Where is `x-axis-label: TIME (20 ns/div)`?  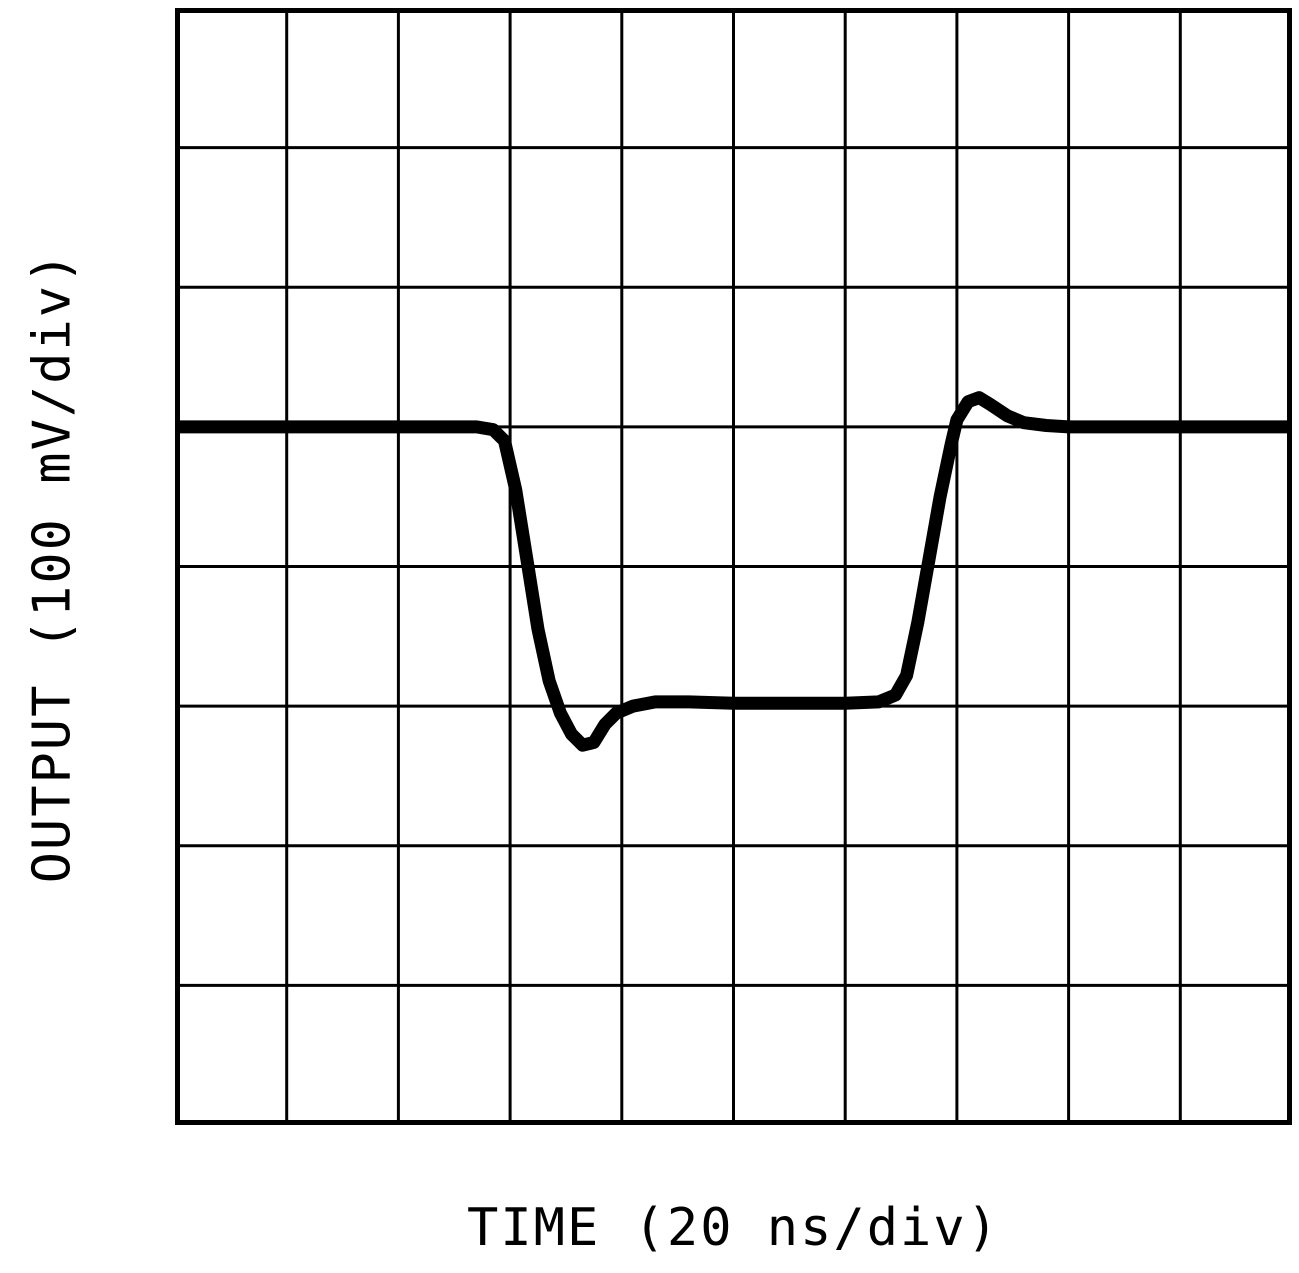
x-axis-label: TIME (20 ns/div) is located at coordinates (733, 1228).